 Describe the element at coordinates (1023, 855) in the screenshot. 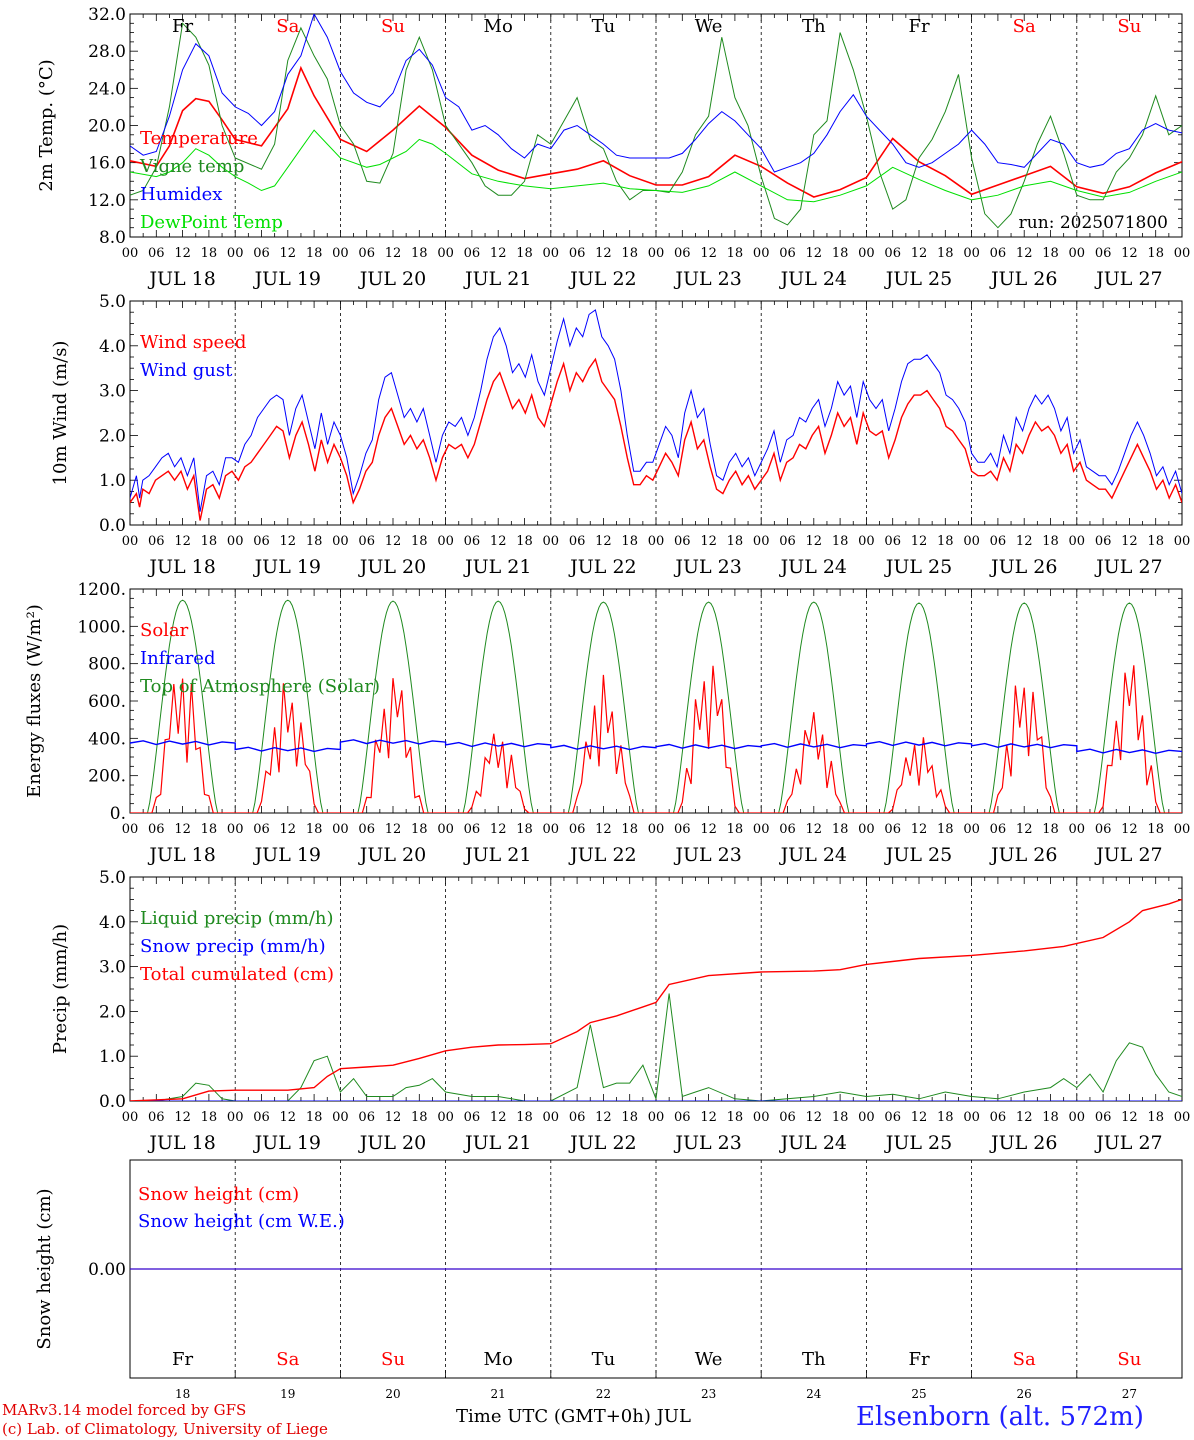

I see `date-label: JUL 26` at that location.